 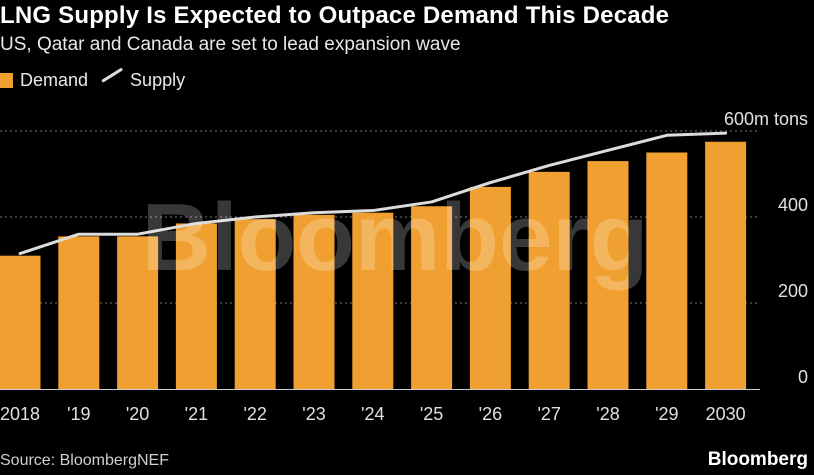 I want to click on y-tick-label-200: 200, so click(x=793, y=291).